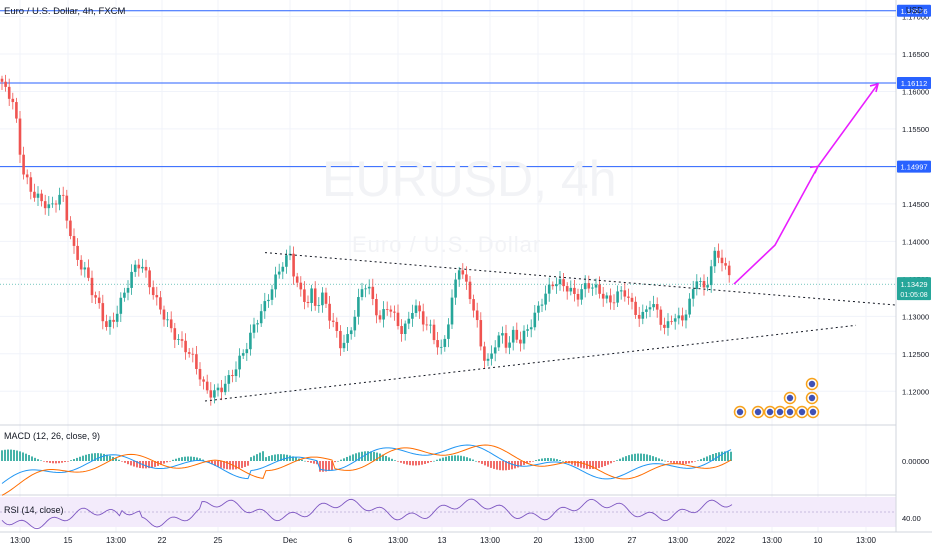  Describe the element at coordinates (913, 284) in the screenshot. I see `last-price-label: 1.13429` at that location.